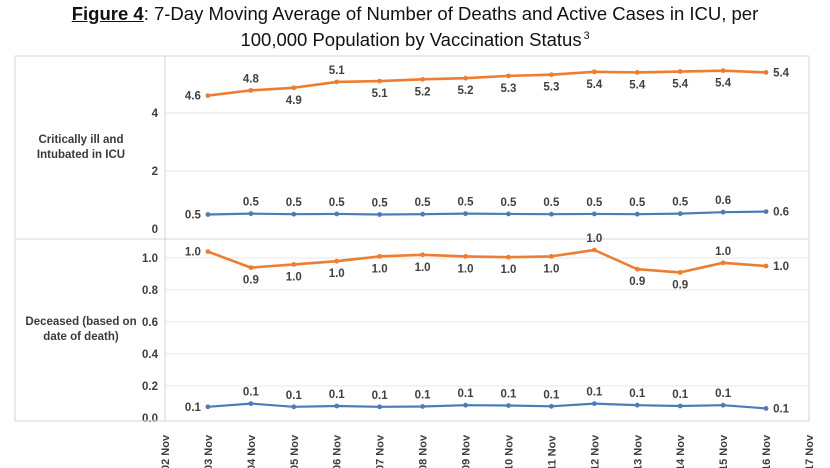 Image resolution: width=830 pixels, height=468 pixels. What do you see at coordinates (150, 291) in the screenshot?
I see `y-tick-label: 0.8` at bounding box center [150, 291].